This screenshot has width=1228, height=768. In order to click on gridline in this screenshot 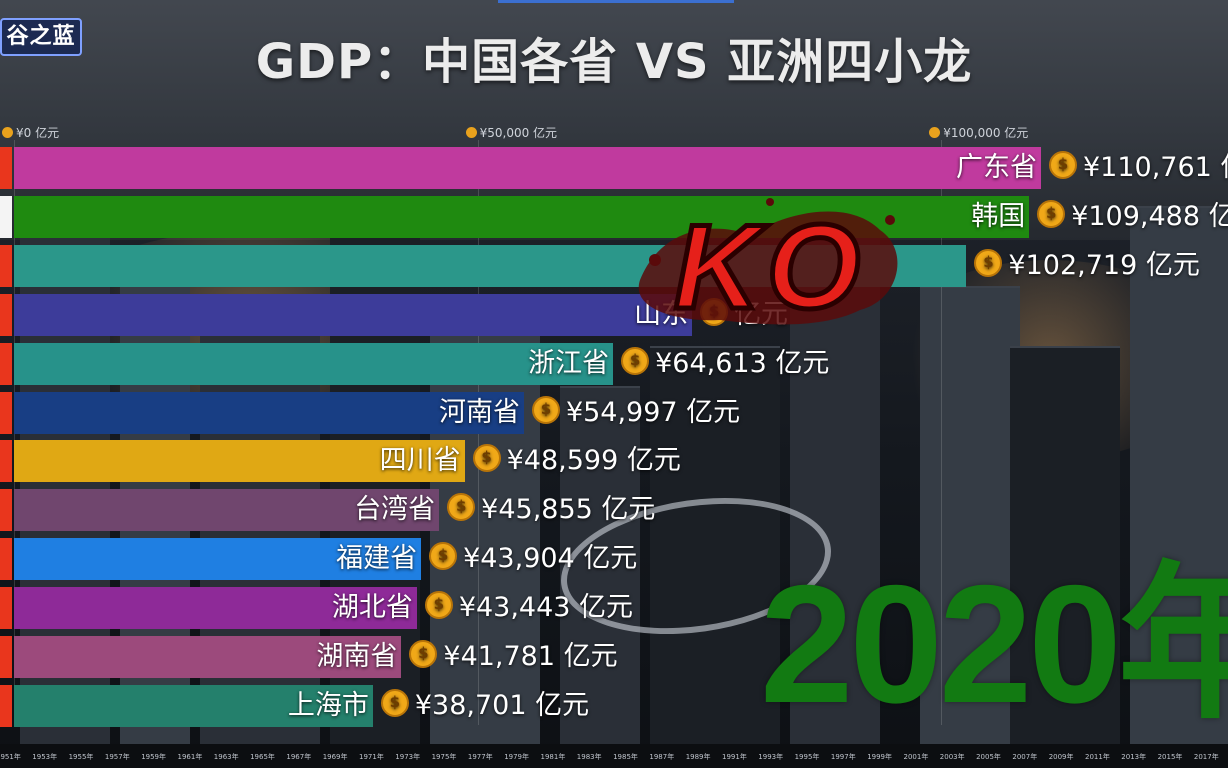, I will do `click(942, 432)`.